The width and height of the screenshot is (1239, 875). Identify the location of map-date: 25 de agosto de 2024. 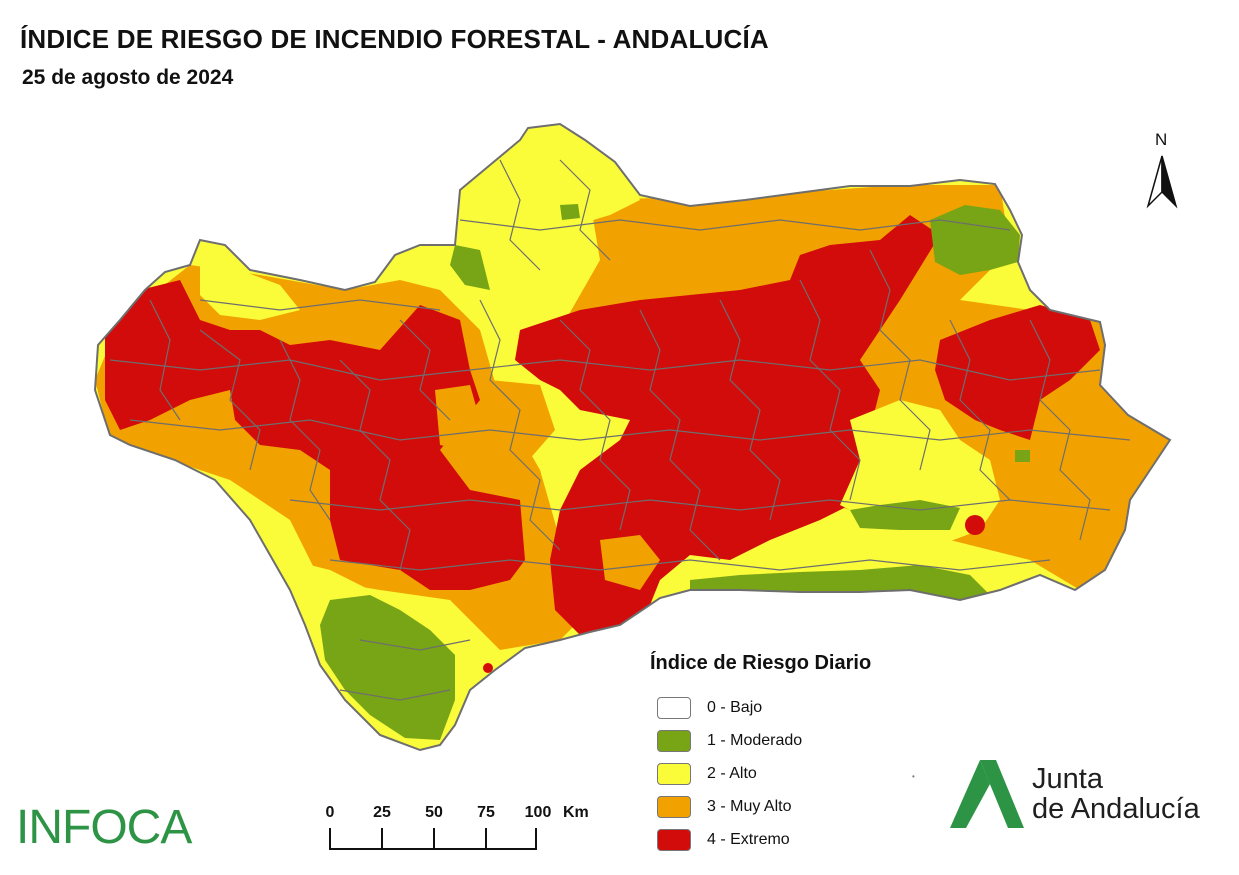
(128, 77).